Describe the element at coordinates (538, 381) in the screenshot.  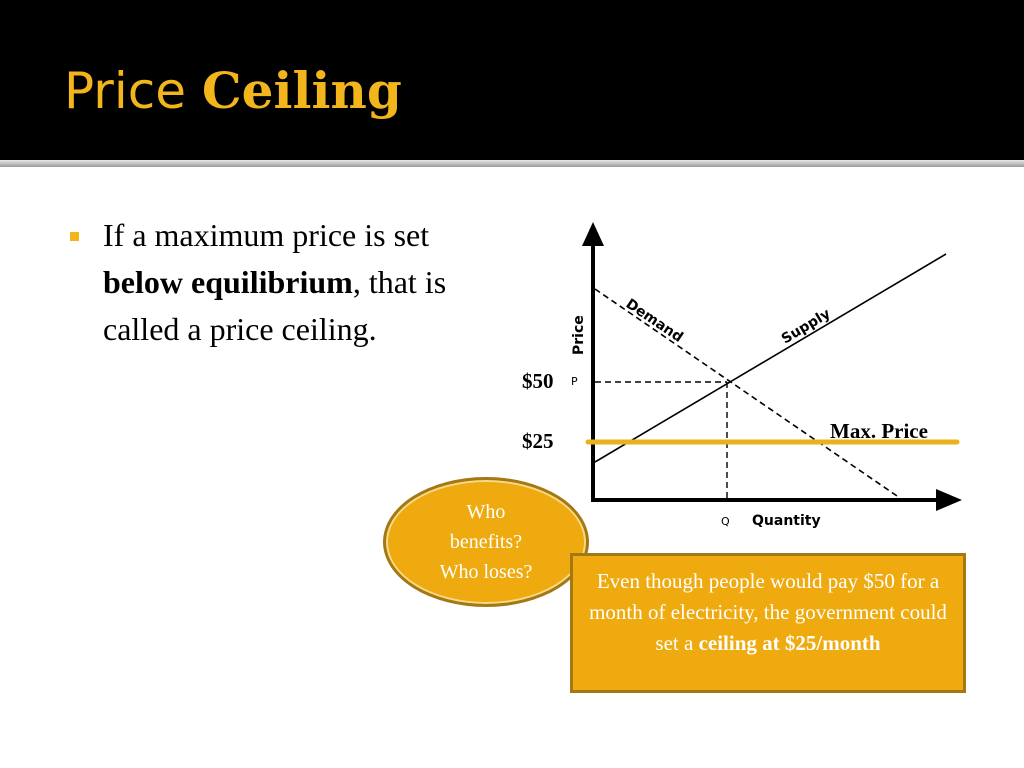
I see `equilibrium-price-label: $50` at that location.